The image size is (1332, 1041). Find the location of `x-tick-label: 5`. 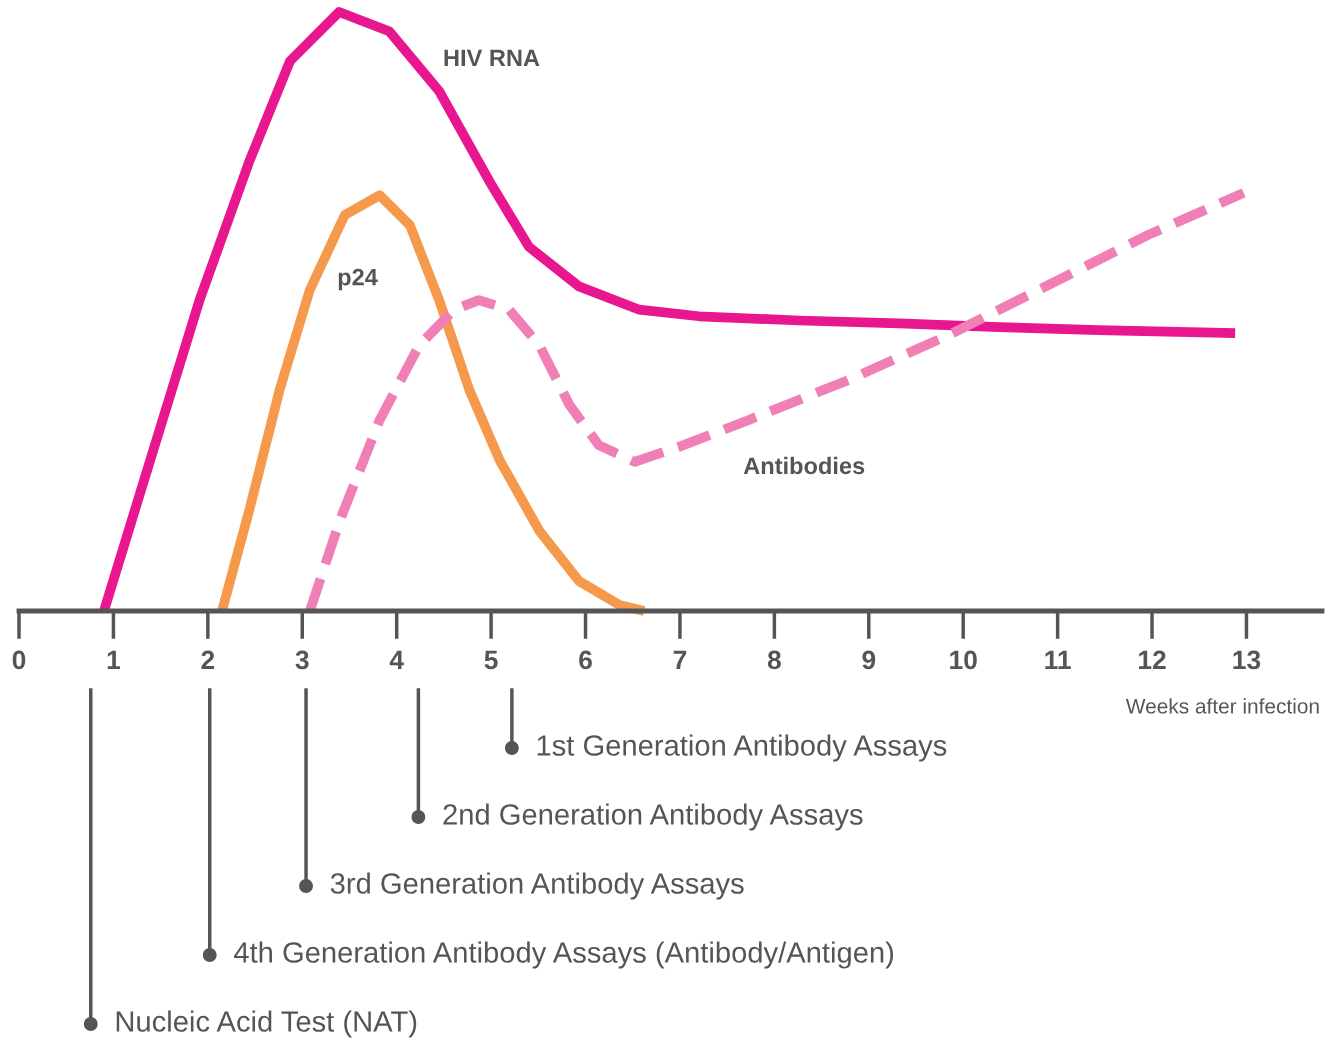

x-tick-label: 5 is located at coordinates (491, 660).